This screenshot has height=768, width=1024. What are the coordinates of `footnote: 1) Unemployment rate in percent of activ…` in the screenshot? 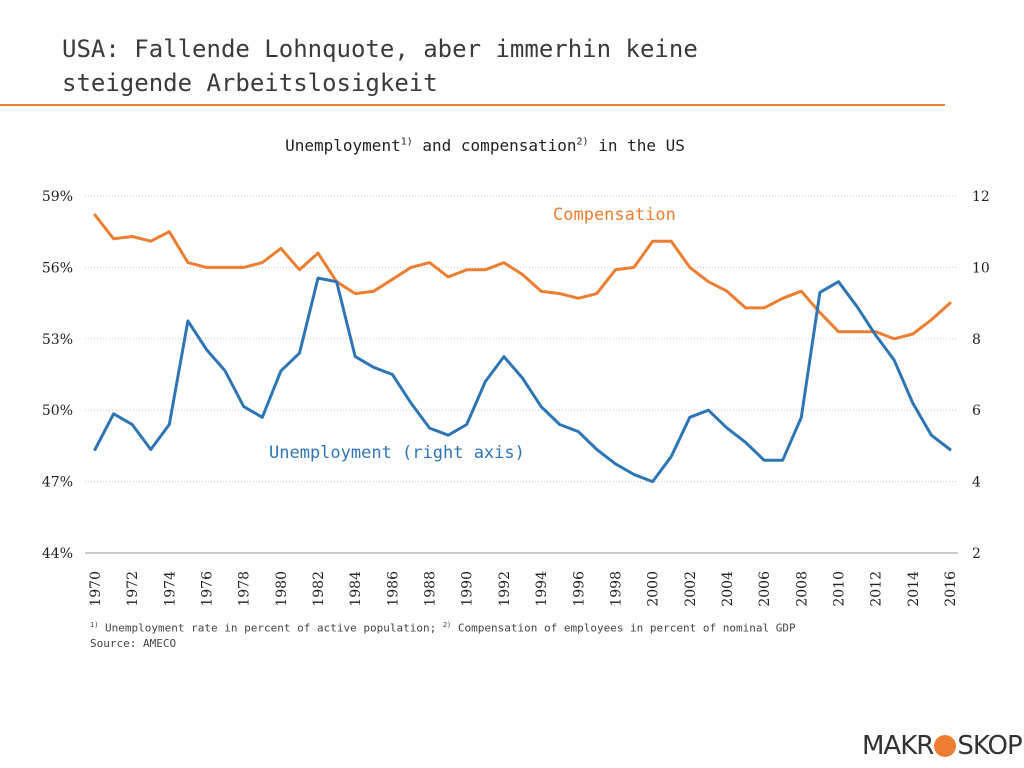 It's located at (520, 634).